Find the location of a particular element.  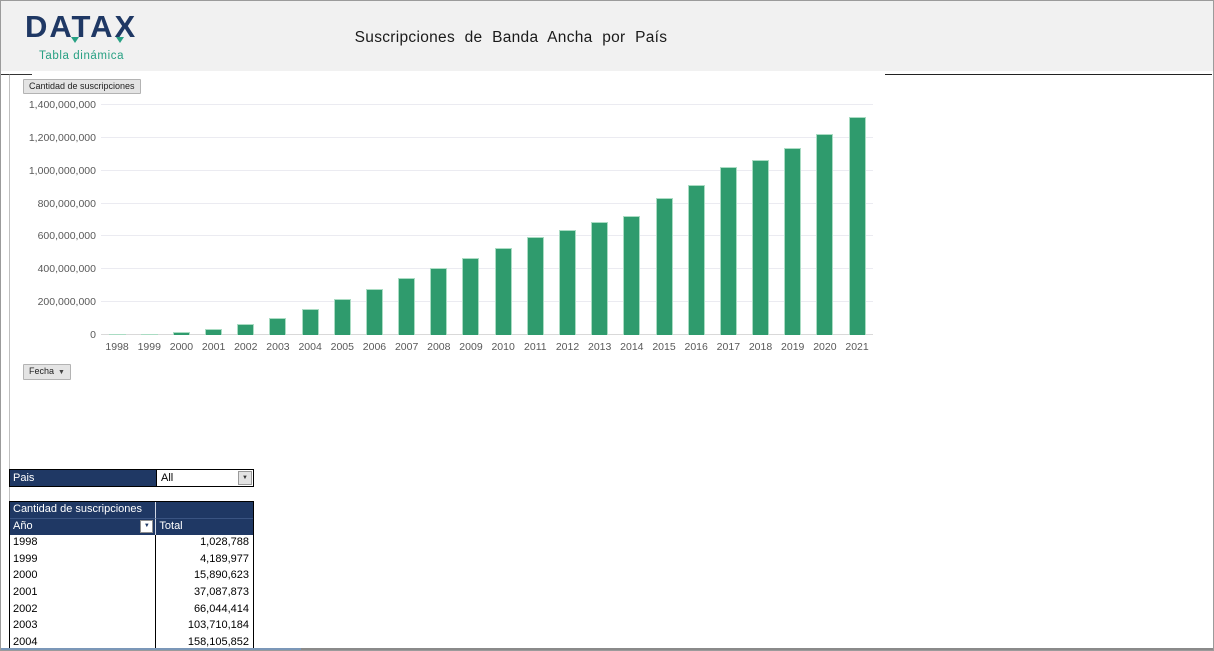

year-cell: 2000 is located at coordinates (83, 577).